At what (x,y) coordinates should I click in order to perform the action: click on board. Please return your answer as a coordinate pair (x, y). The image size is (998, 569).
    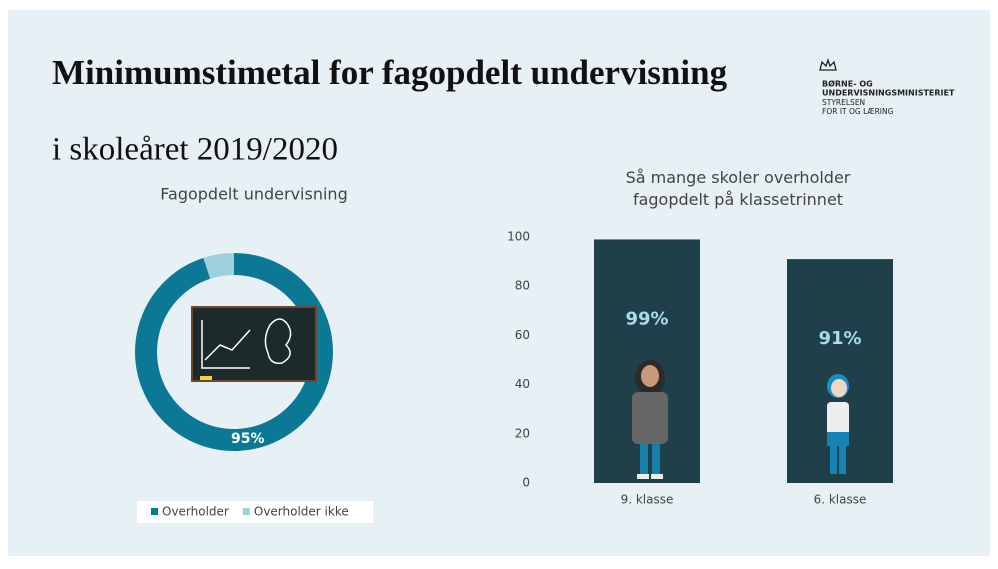
    Looking at the image, I should click on (254, 344).